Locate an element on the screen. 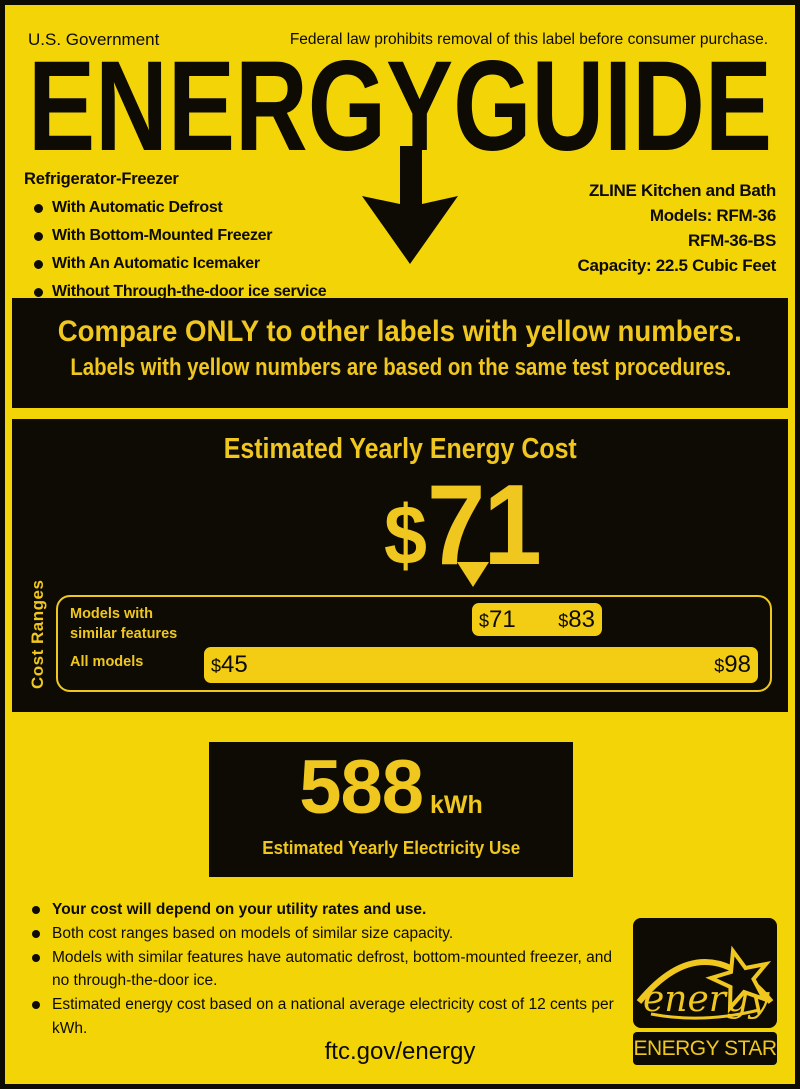 The image size is (800, 1089). range-min: $45 is located at coordinates (229, 665).